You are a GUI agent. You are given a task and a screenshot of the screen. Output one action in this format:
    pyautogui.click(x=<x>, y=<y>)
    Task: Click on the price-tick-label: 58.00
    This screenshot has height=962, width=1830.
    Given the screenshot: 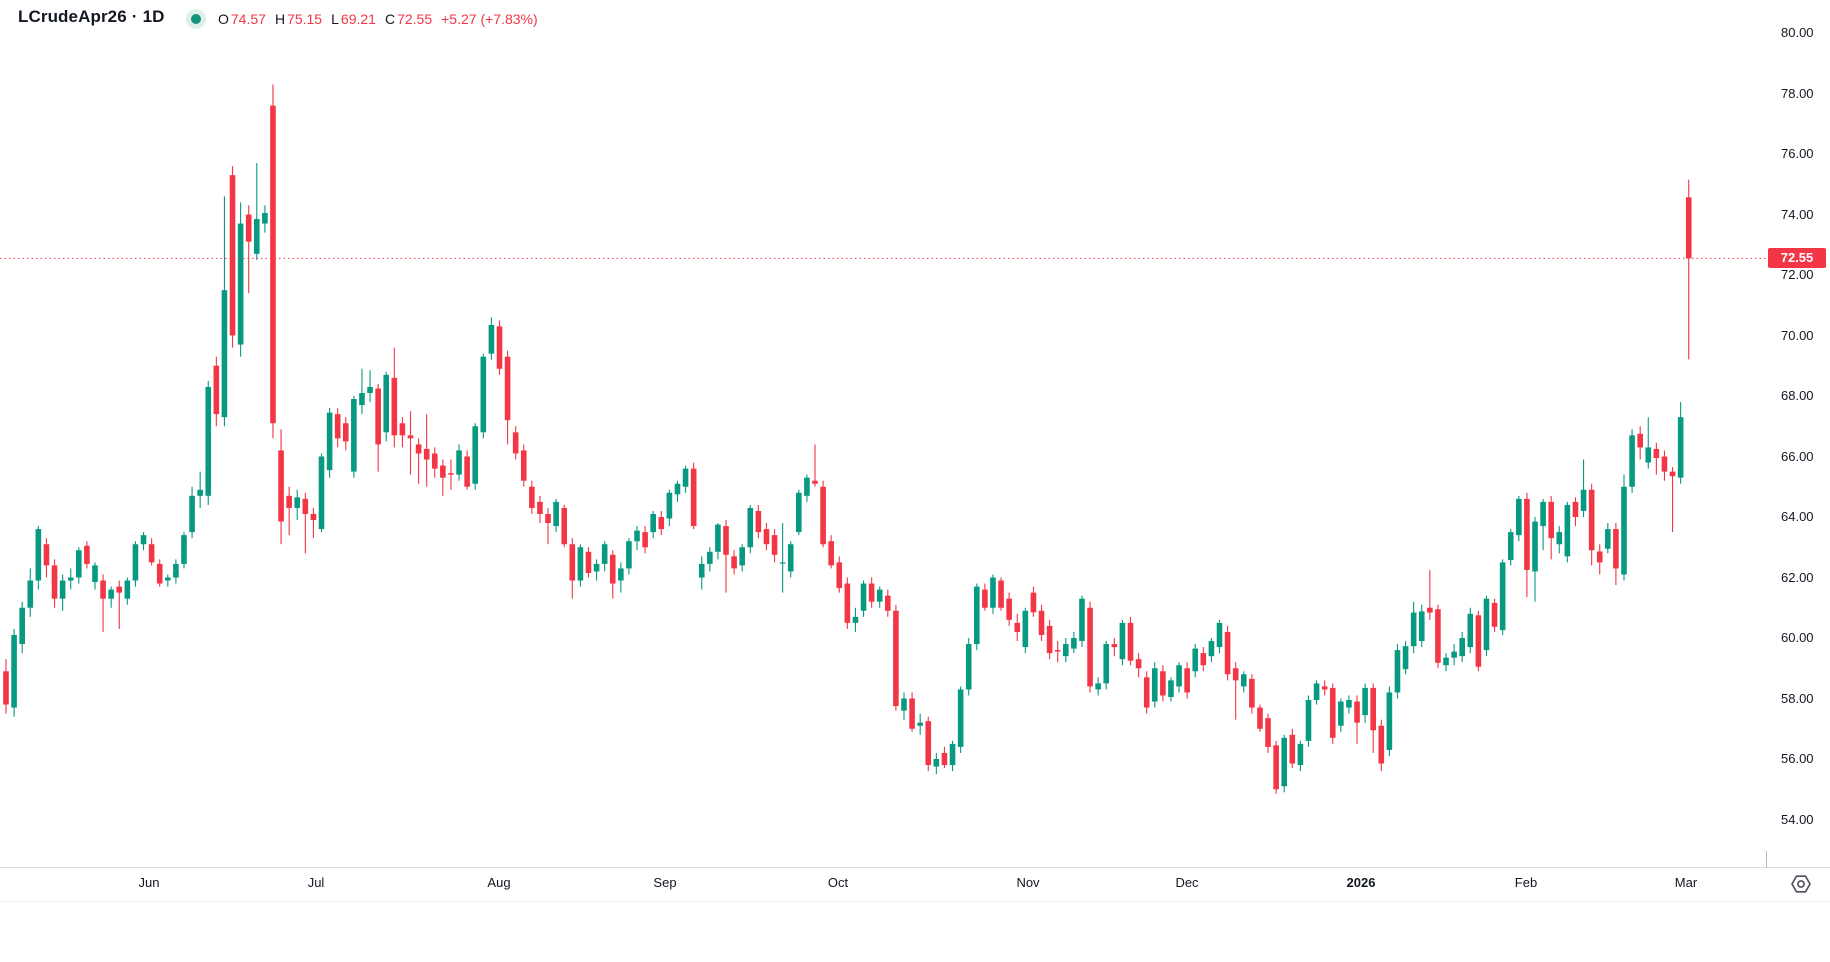 What is the action you would take?
    pyautogui.click(x=1797, y=698)
    